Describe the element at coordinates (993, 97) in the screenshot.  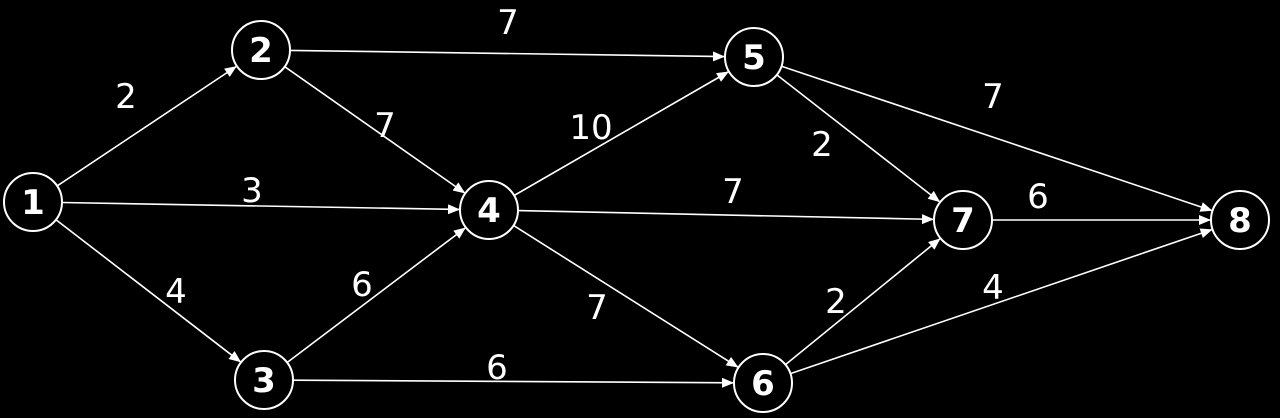
I see `edge-weight-5-8: 7` at that location.